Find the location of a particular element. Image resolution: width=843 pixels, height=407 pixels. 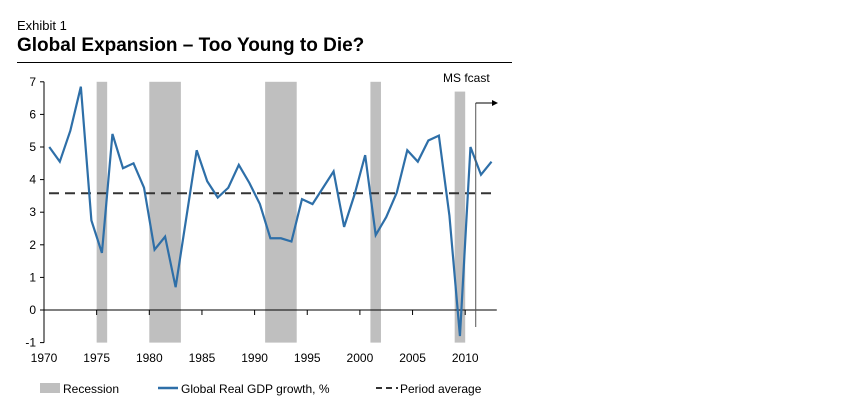

legend-swatch-recession is located at coordinates (50, 388).